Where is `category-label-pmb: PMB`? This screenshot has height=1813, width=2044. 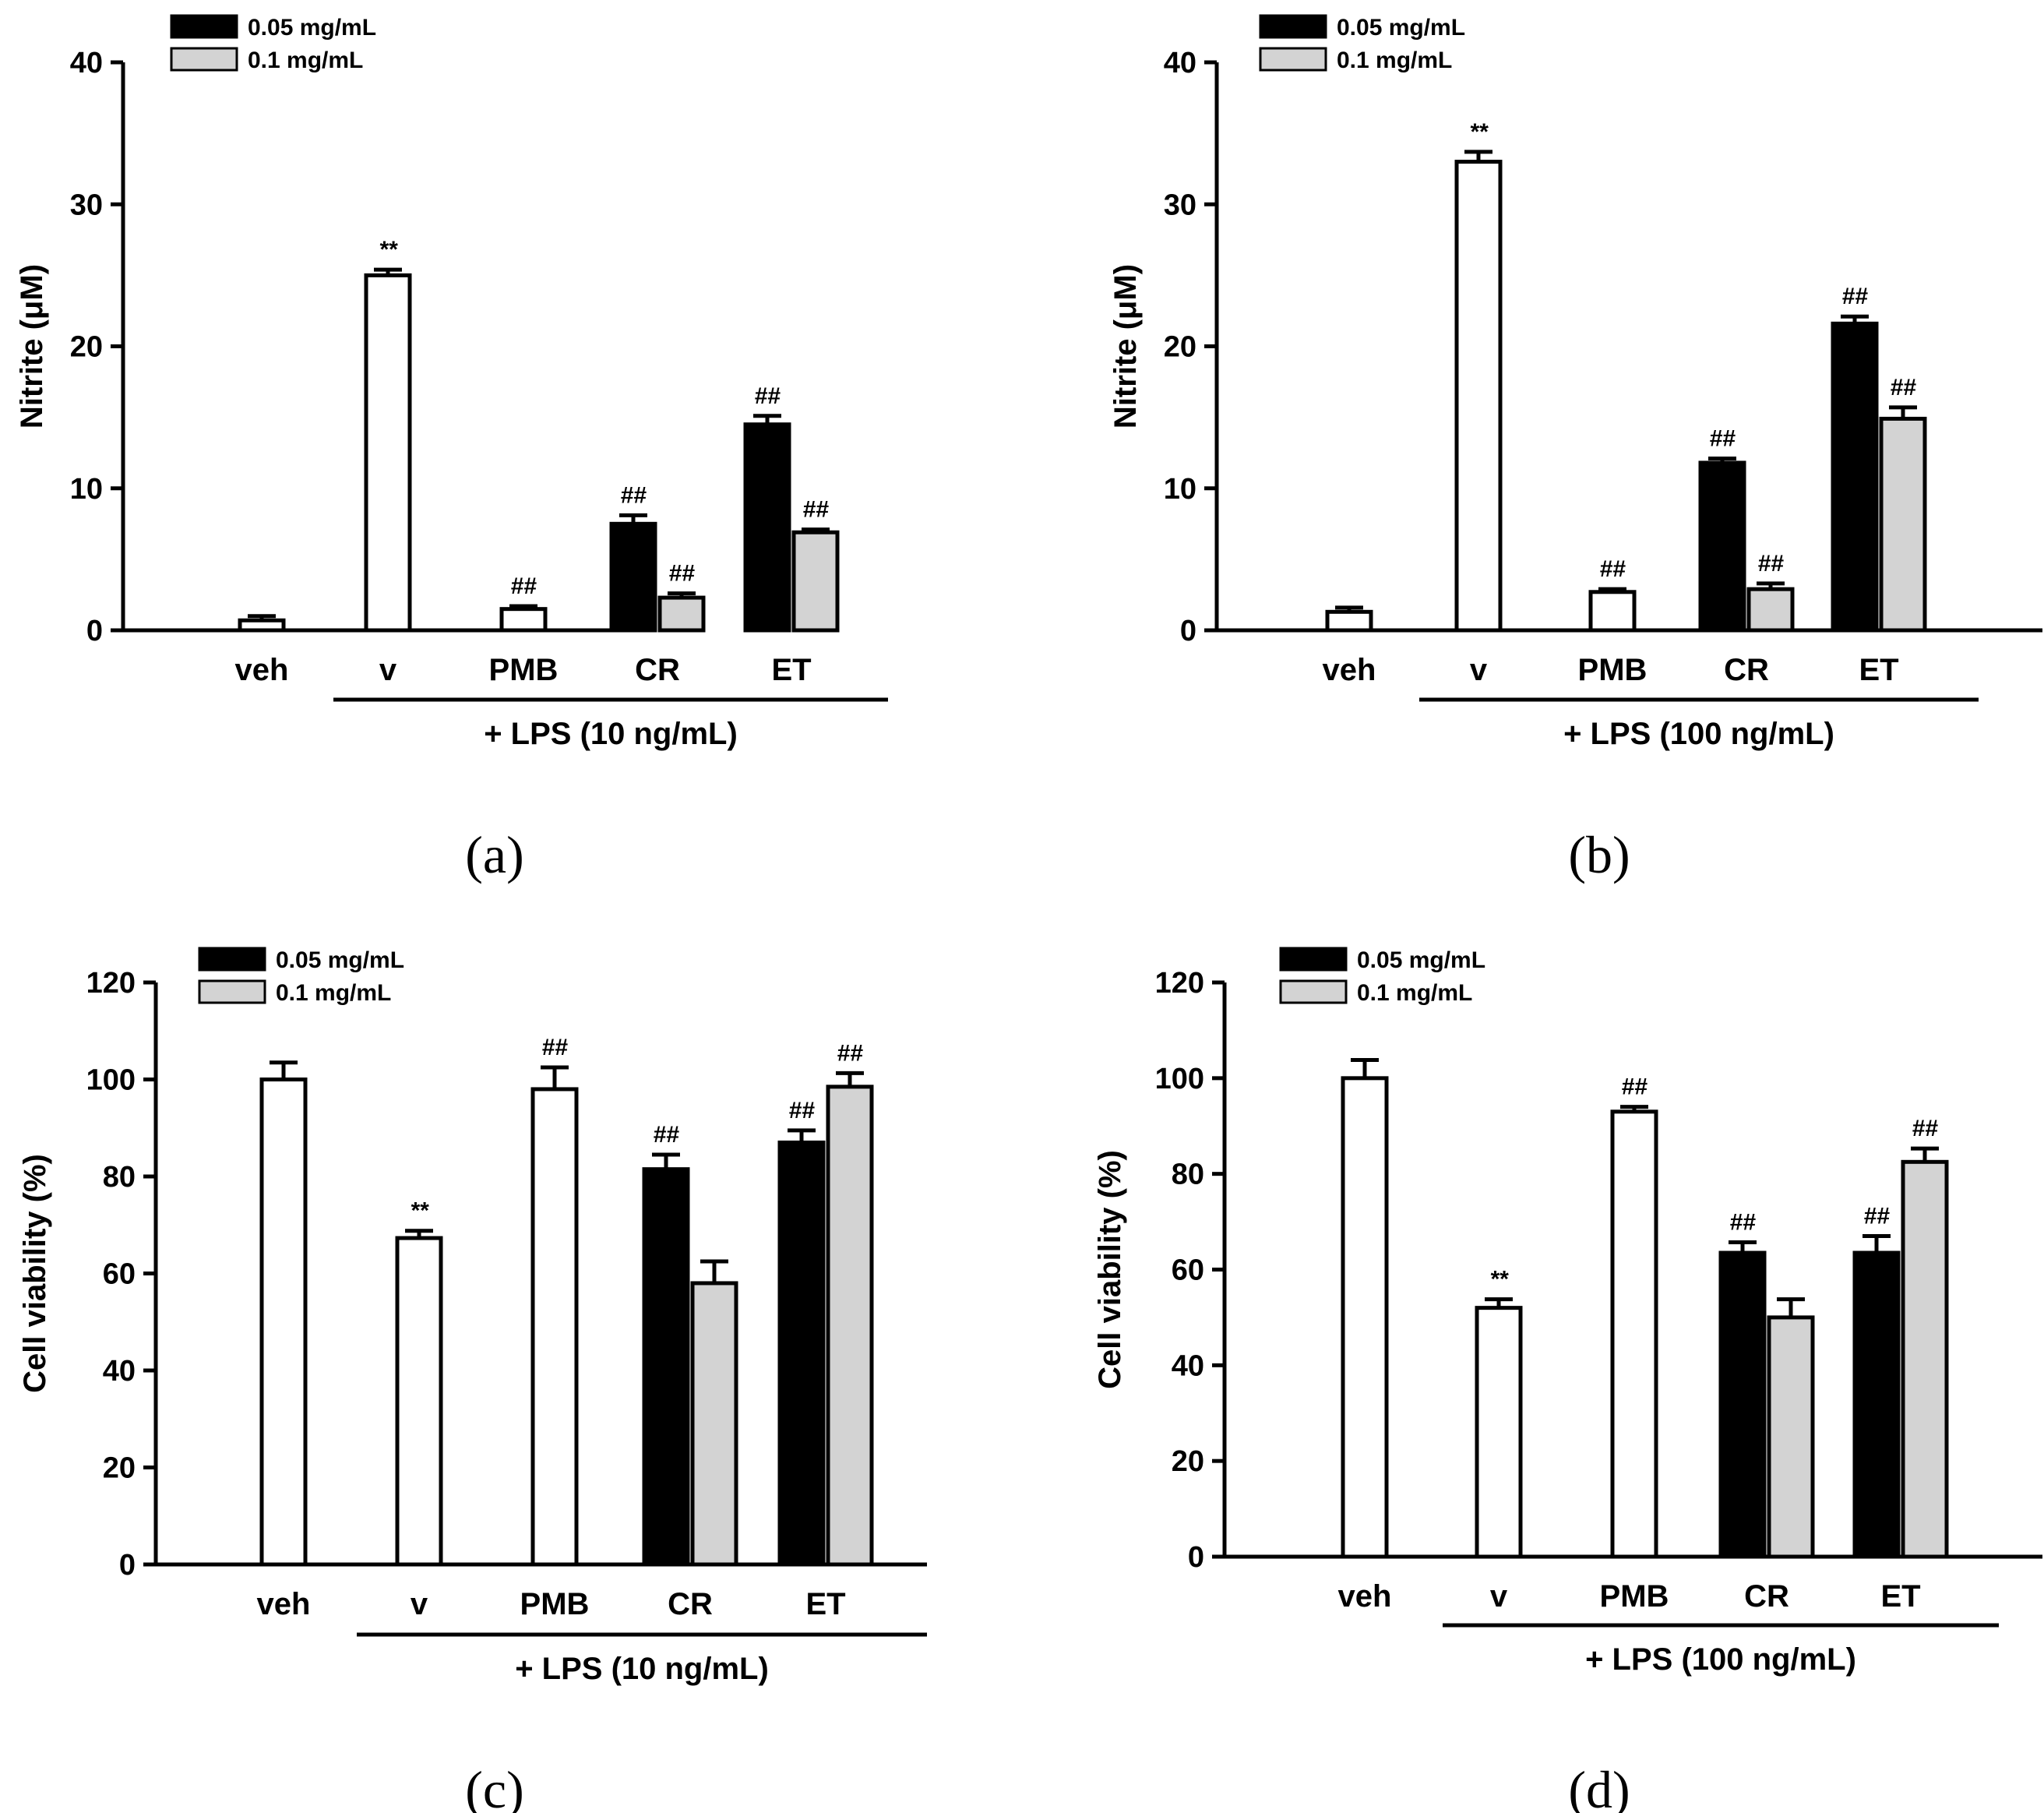
category-label-pmb: PMB is located at coordinates (1634, 1596).